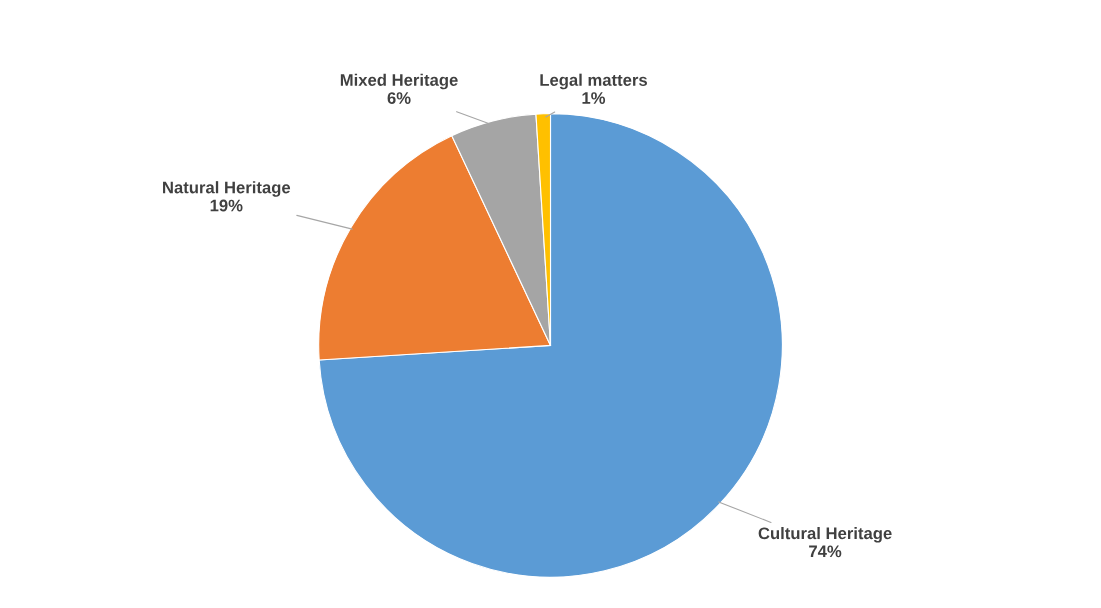 This screenshot has height=608, width=1101. Describe the element at coordinates (399, 98) in the screenshot. I see `data-label: 6%` at that location.